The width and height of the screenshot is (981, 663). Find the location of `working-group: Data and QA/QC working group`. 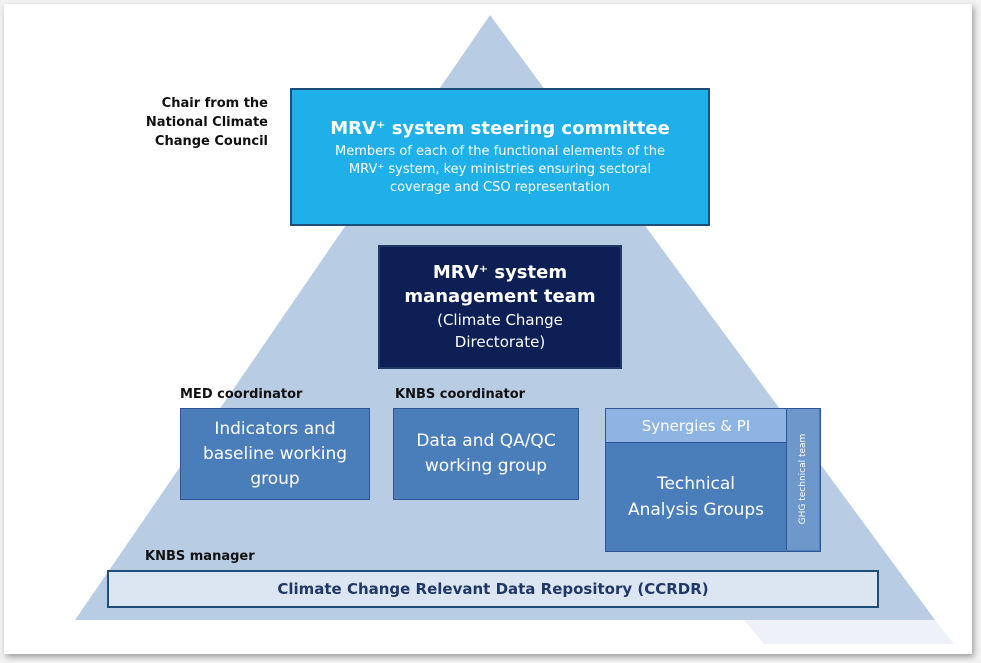

working-group: Data and QA/QC working group is located at coordinates (486, 454).